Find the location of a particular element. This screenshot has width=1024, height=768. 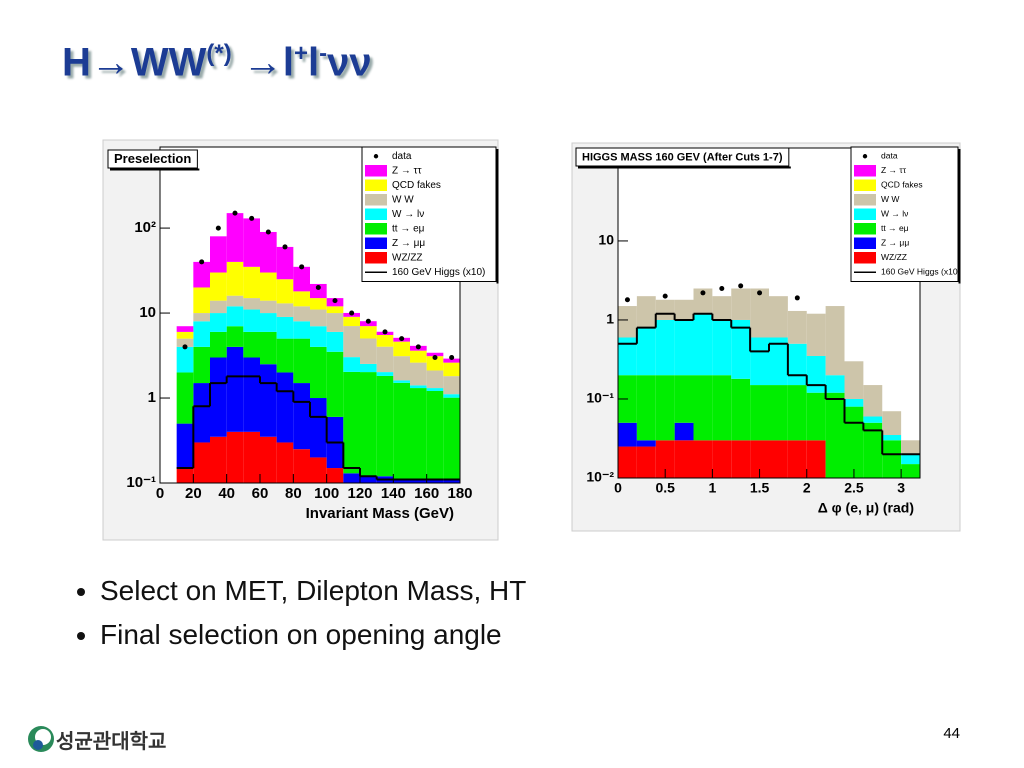

legend-label: Z → ττ is located at coordinates (407, 170).